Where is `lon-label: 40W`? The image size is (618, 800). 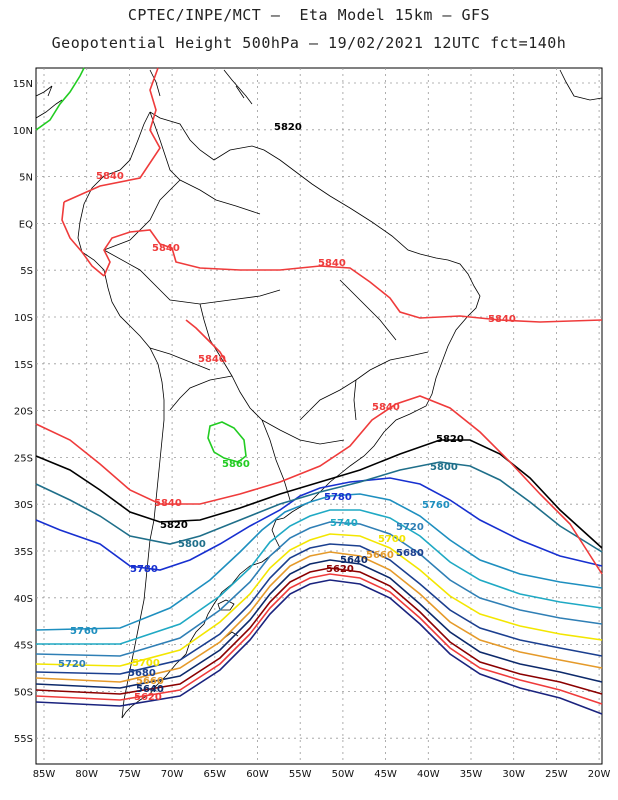
lon-label: 40W is located at coordinates (428, 774).